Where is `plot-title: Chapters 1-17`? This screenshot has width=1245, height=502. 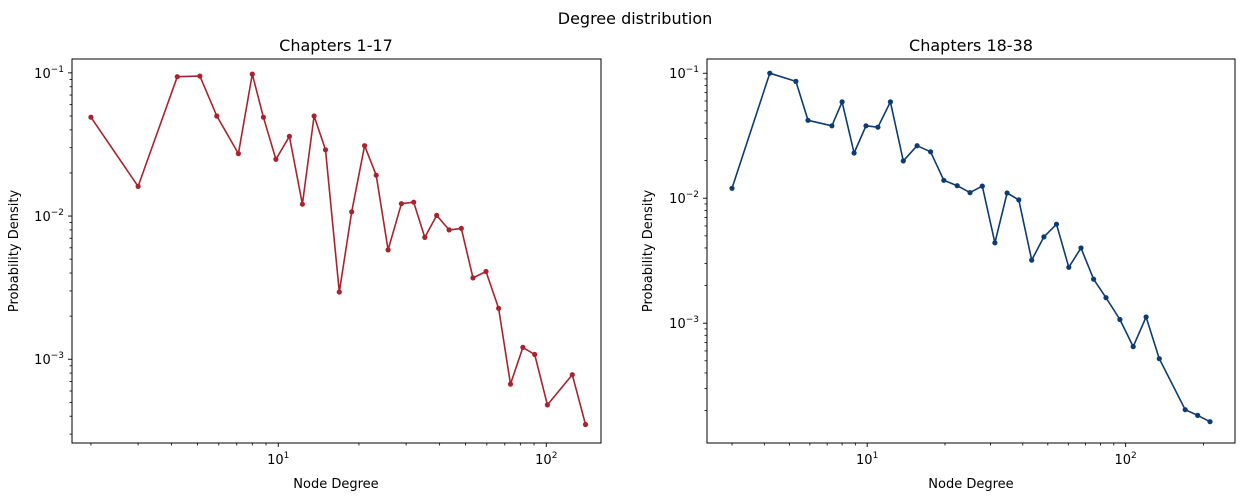 plot-title: Chapters 1-17 is located at coordinates (336, 45).